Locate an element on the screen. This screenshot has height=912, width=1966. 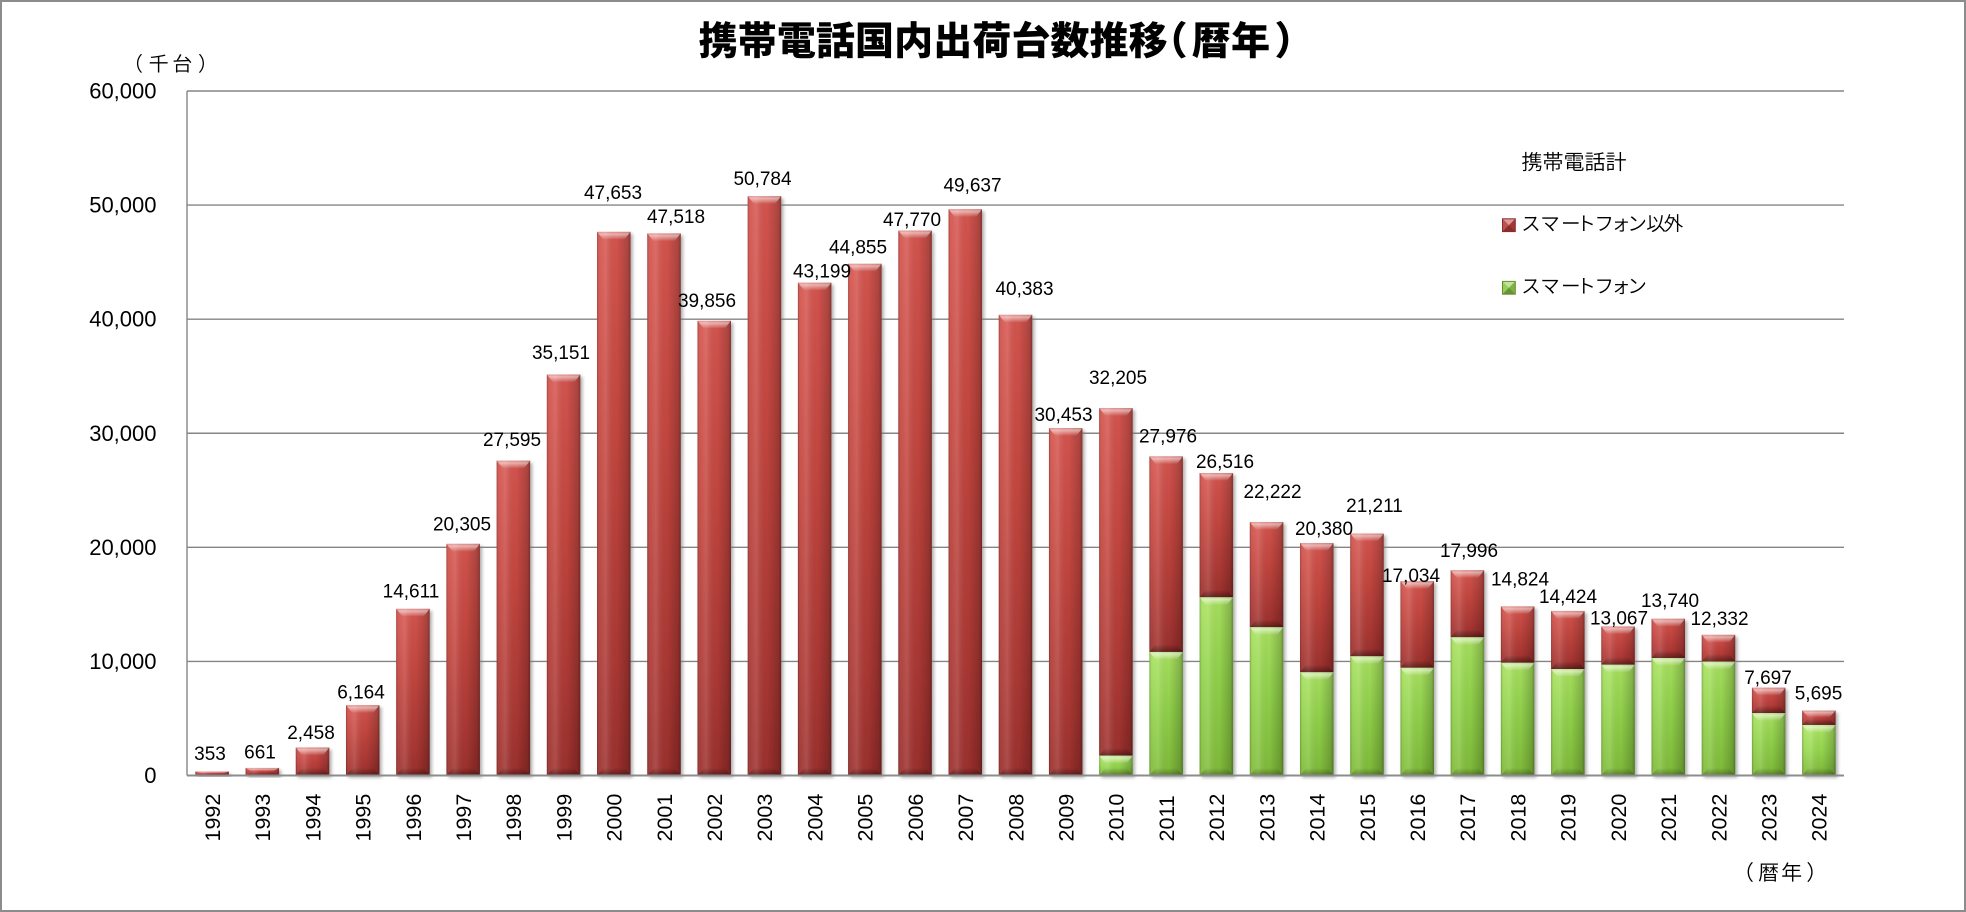
svg-text: 2016 is located at coordinates (1418, 818).